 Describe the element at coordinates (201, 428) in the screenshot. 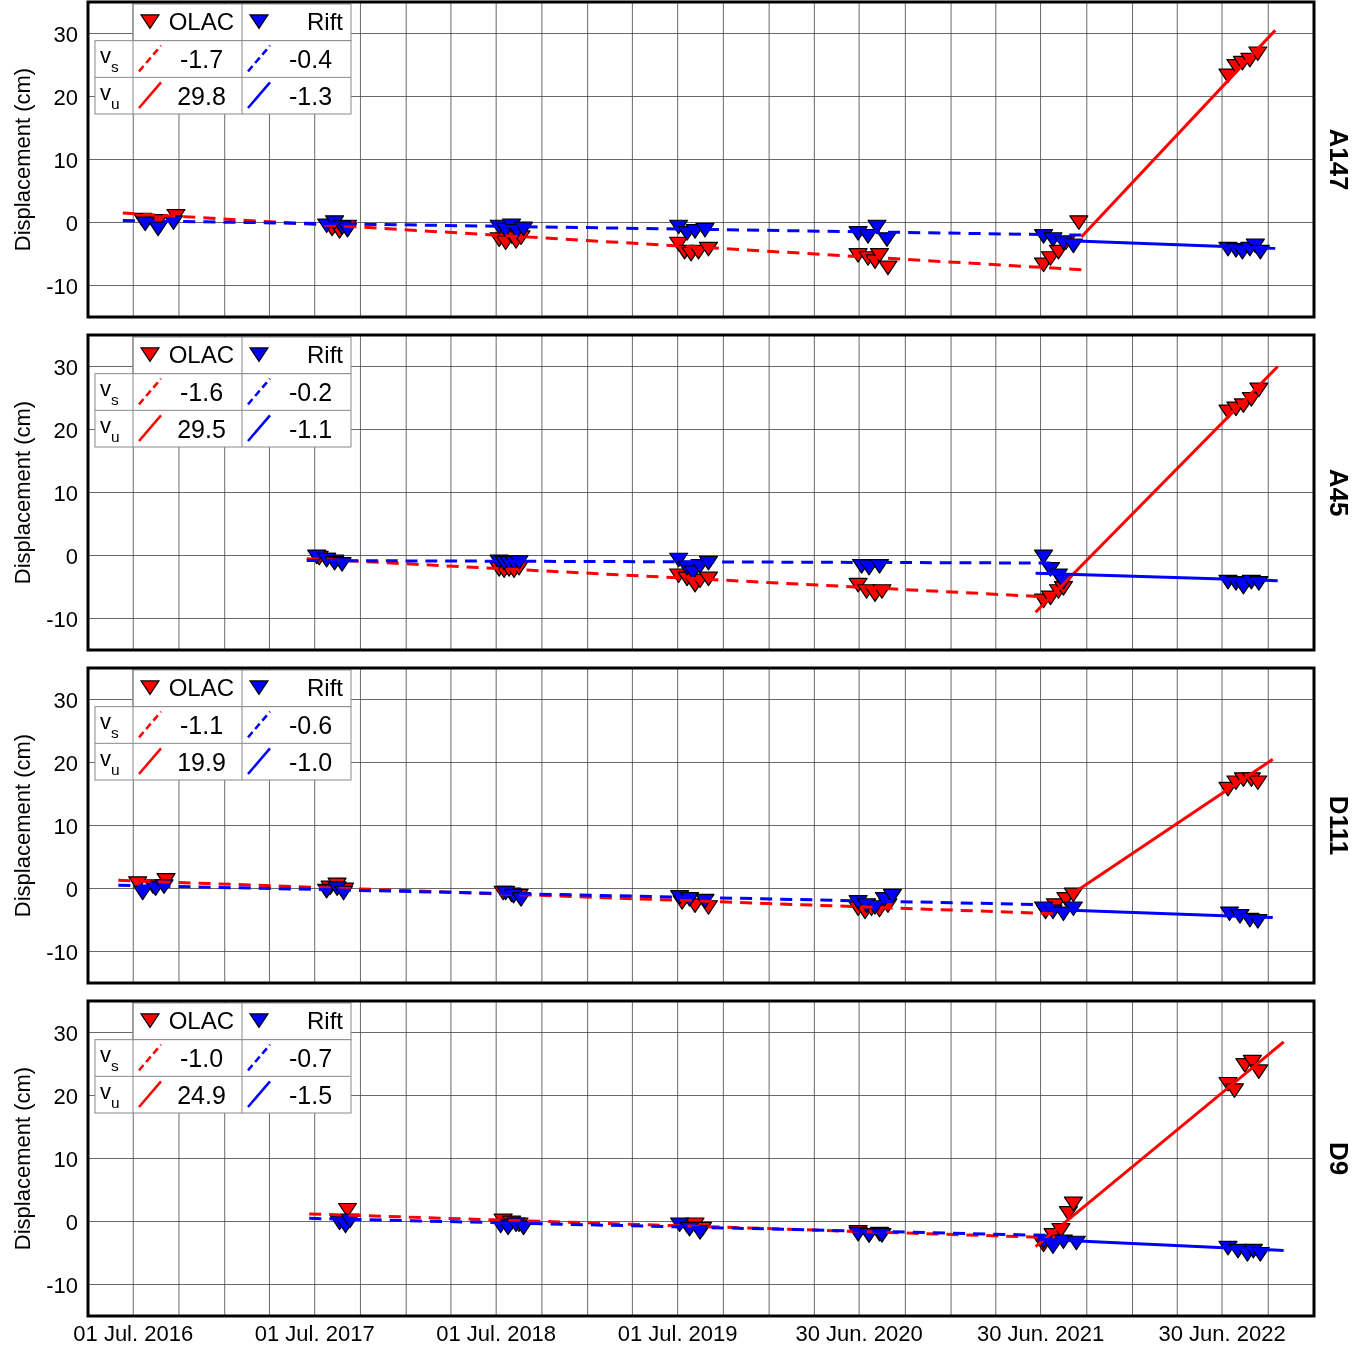

I see `annotation: 29.5` at that location.